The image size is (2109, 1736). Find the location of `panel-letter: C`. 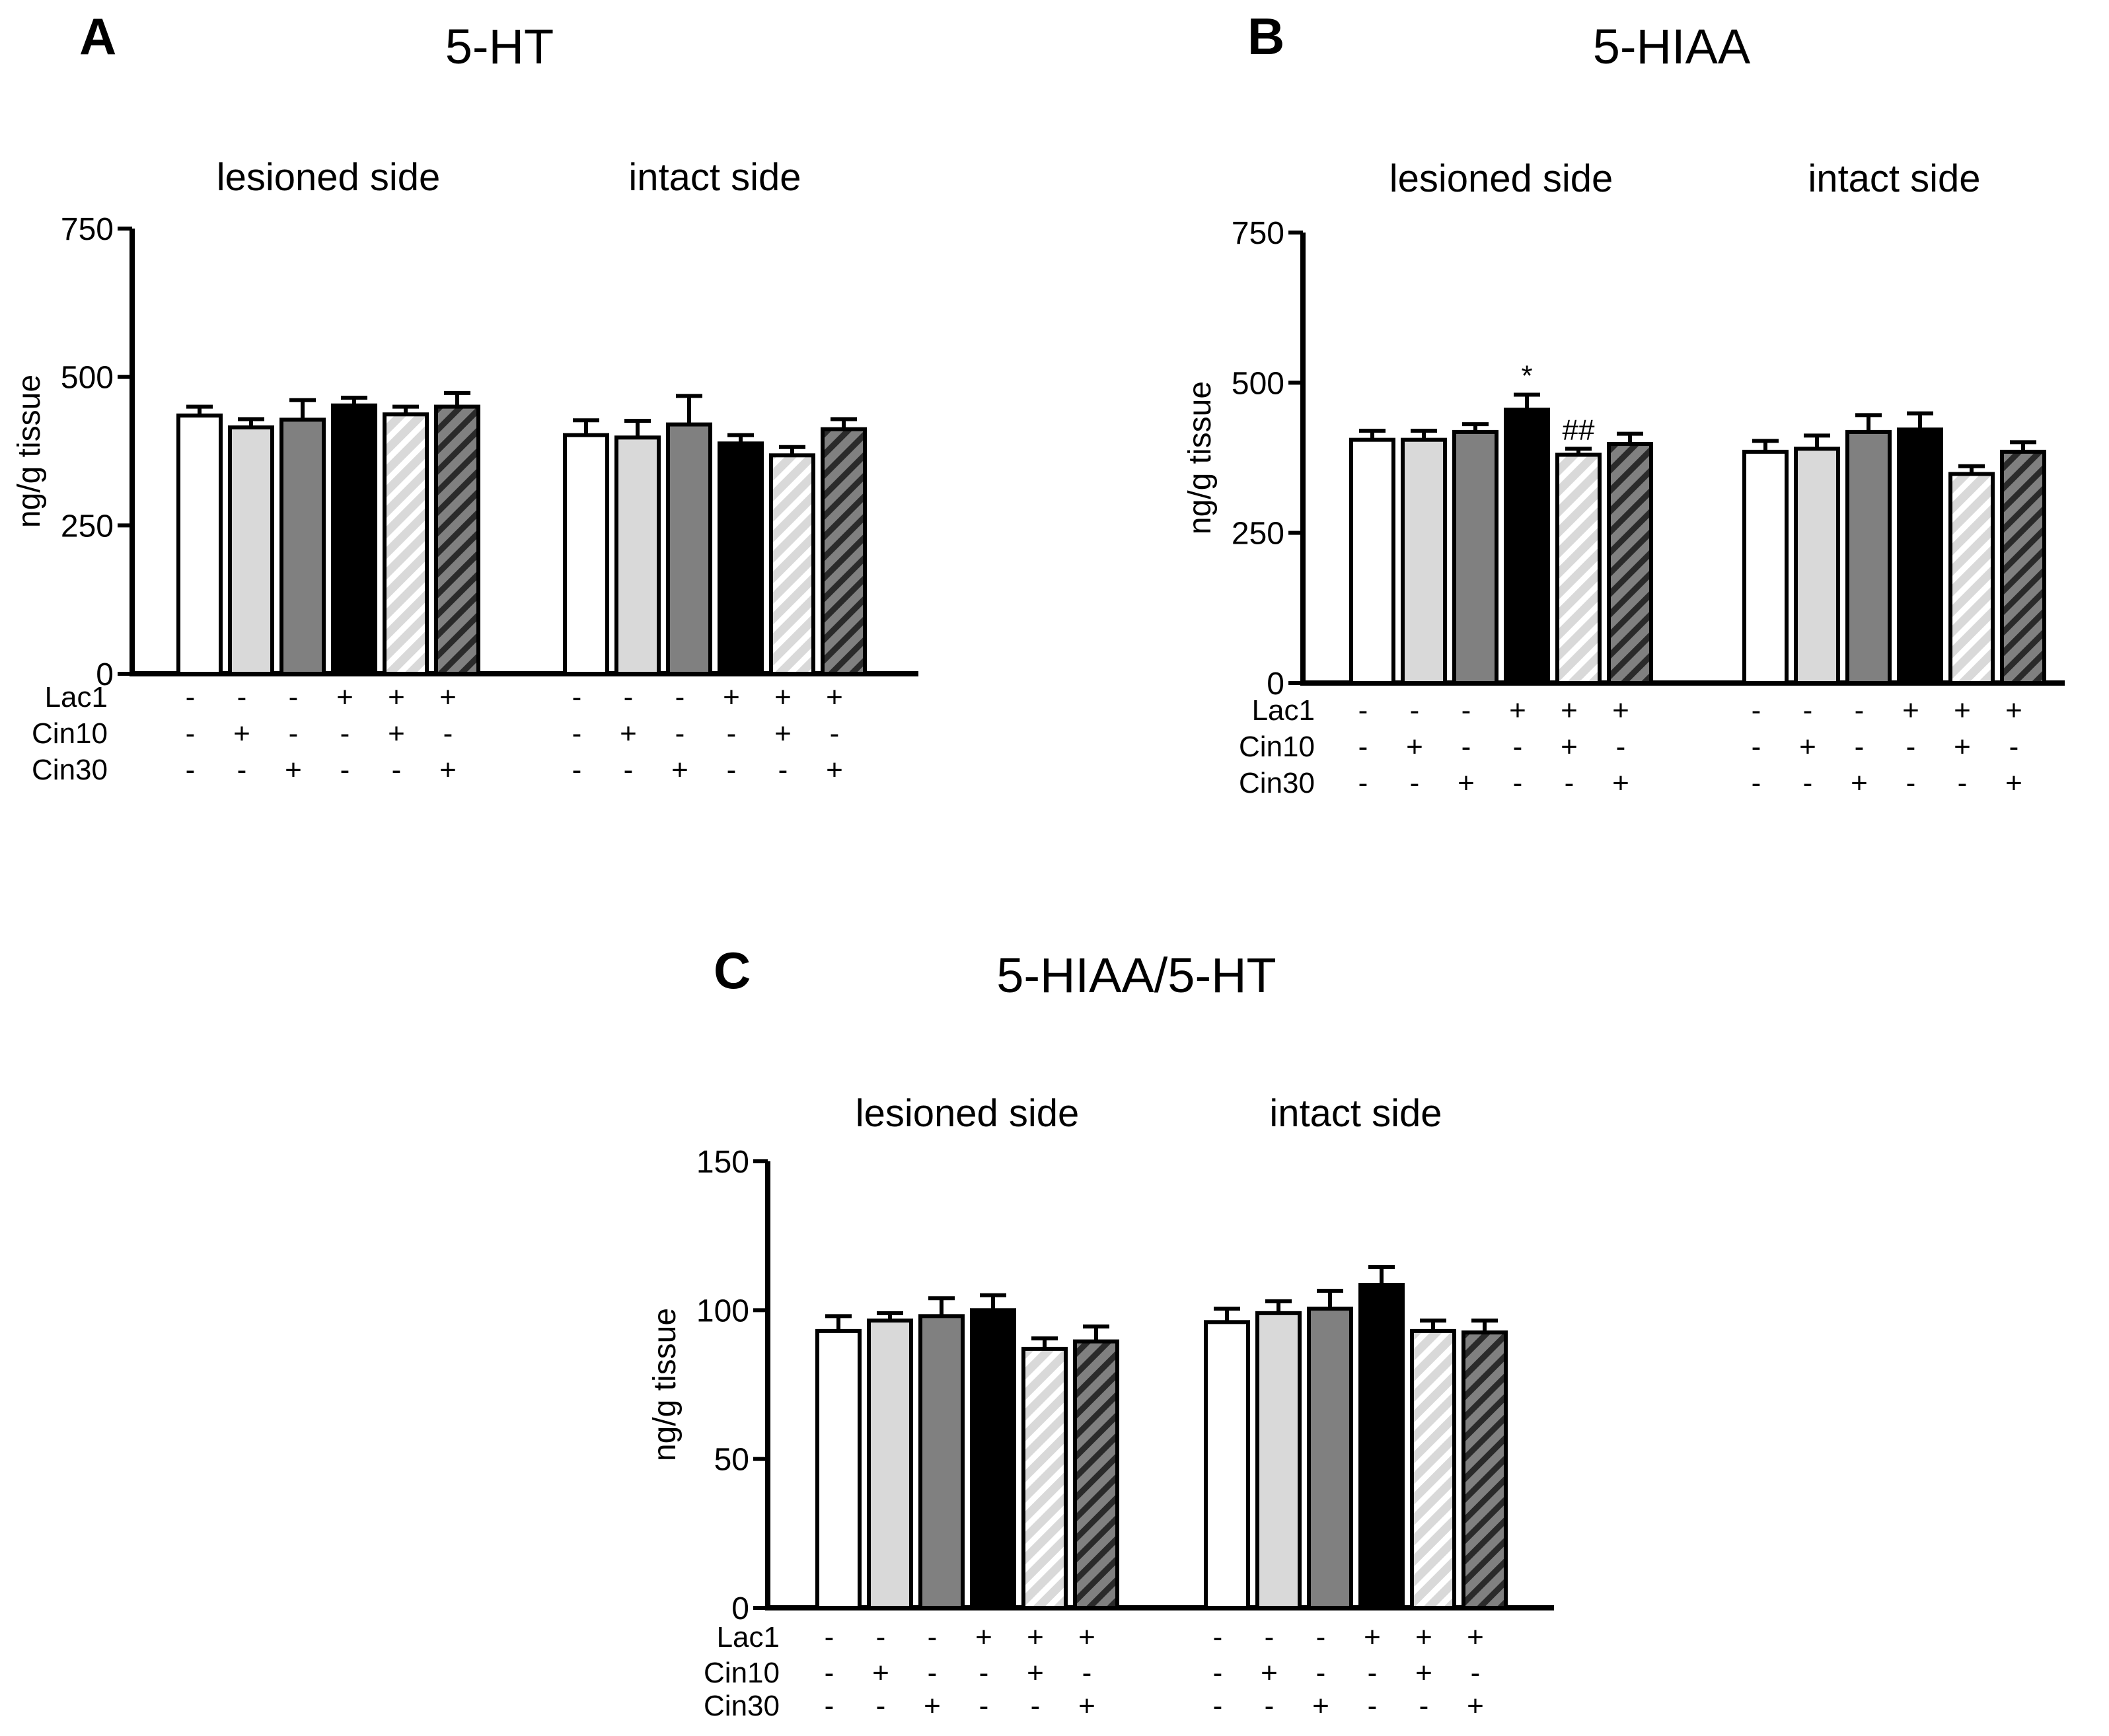

panel-letter: C is located at coordinates (732, 970).